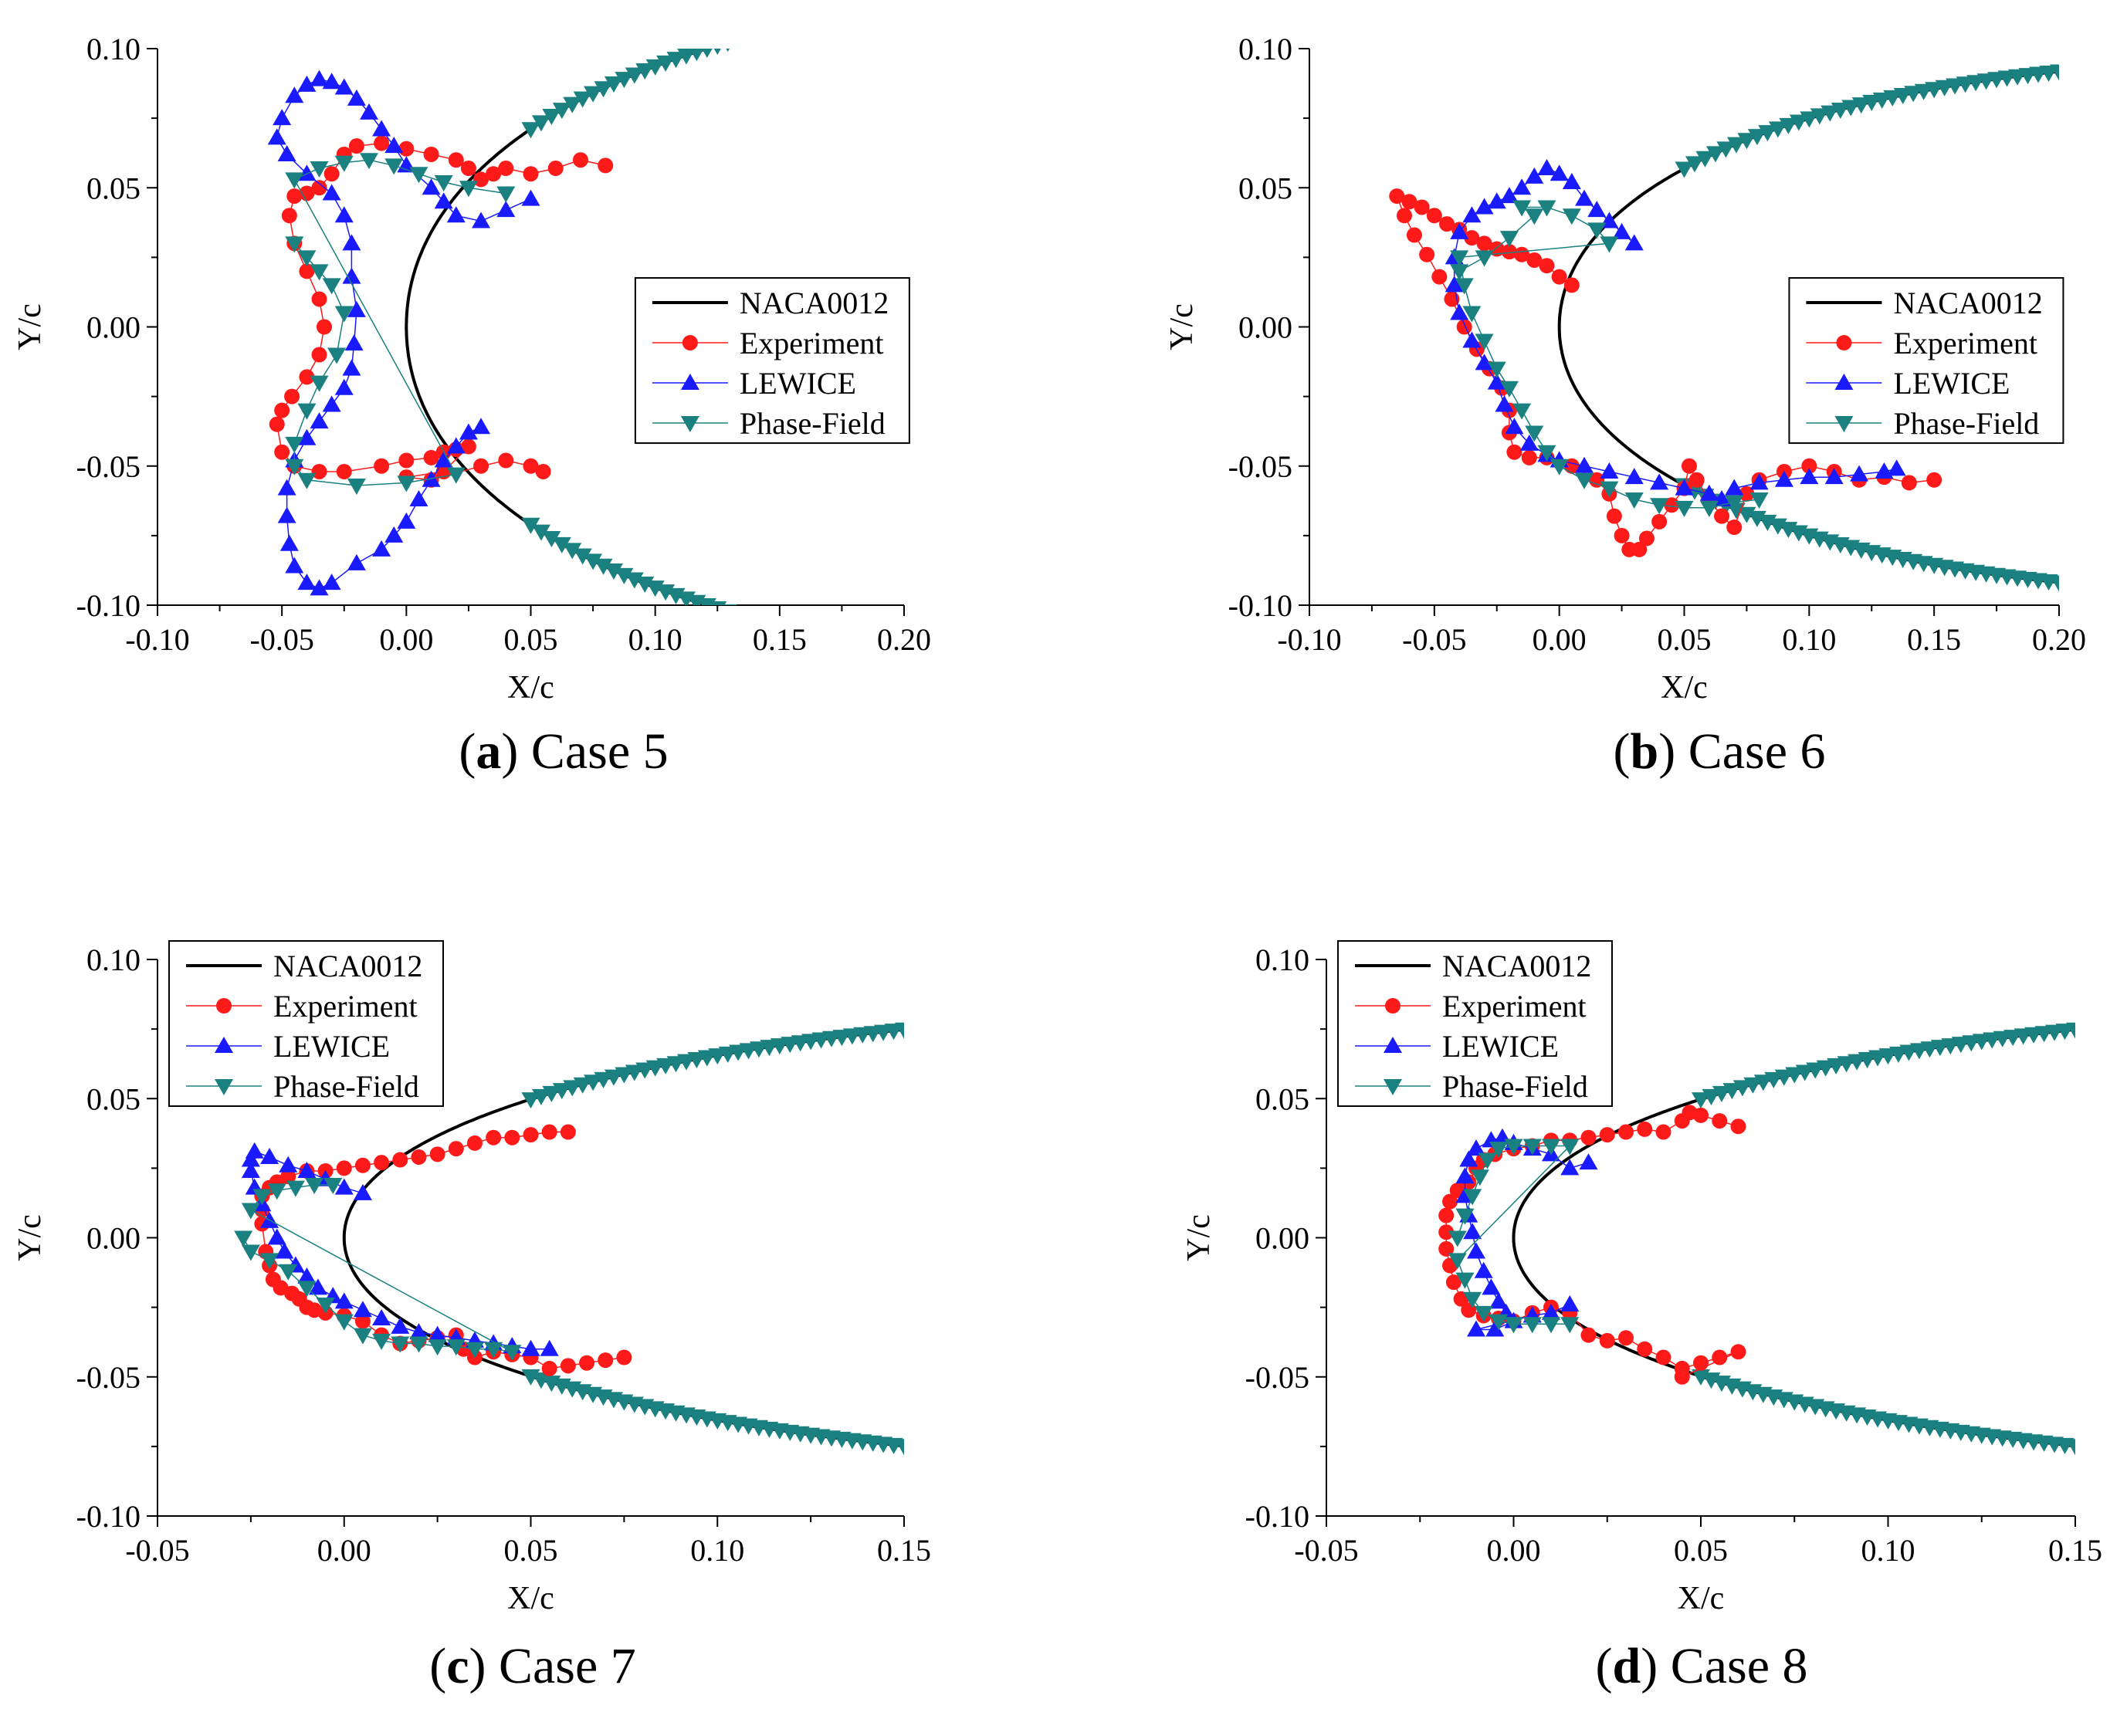  What do you see at coordinates (1685, 639) in the screenshot?
I see `x-tick-label: 0.05` at bounding box center [1685, 639].